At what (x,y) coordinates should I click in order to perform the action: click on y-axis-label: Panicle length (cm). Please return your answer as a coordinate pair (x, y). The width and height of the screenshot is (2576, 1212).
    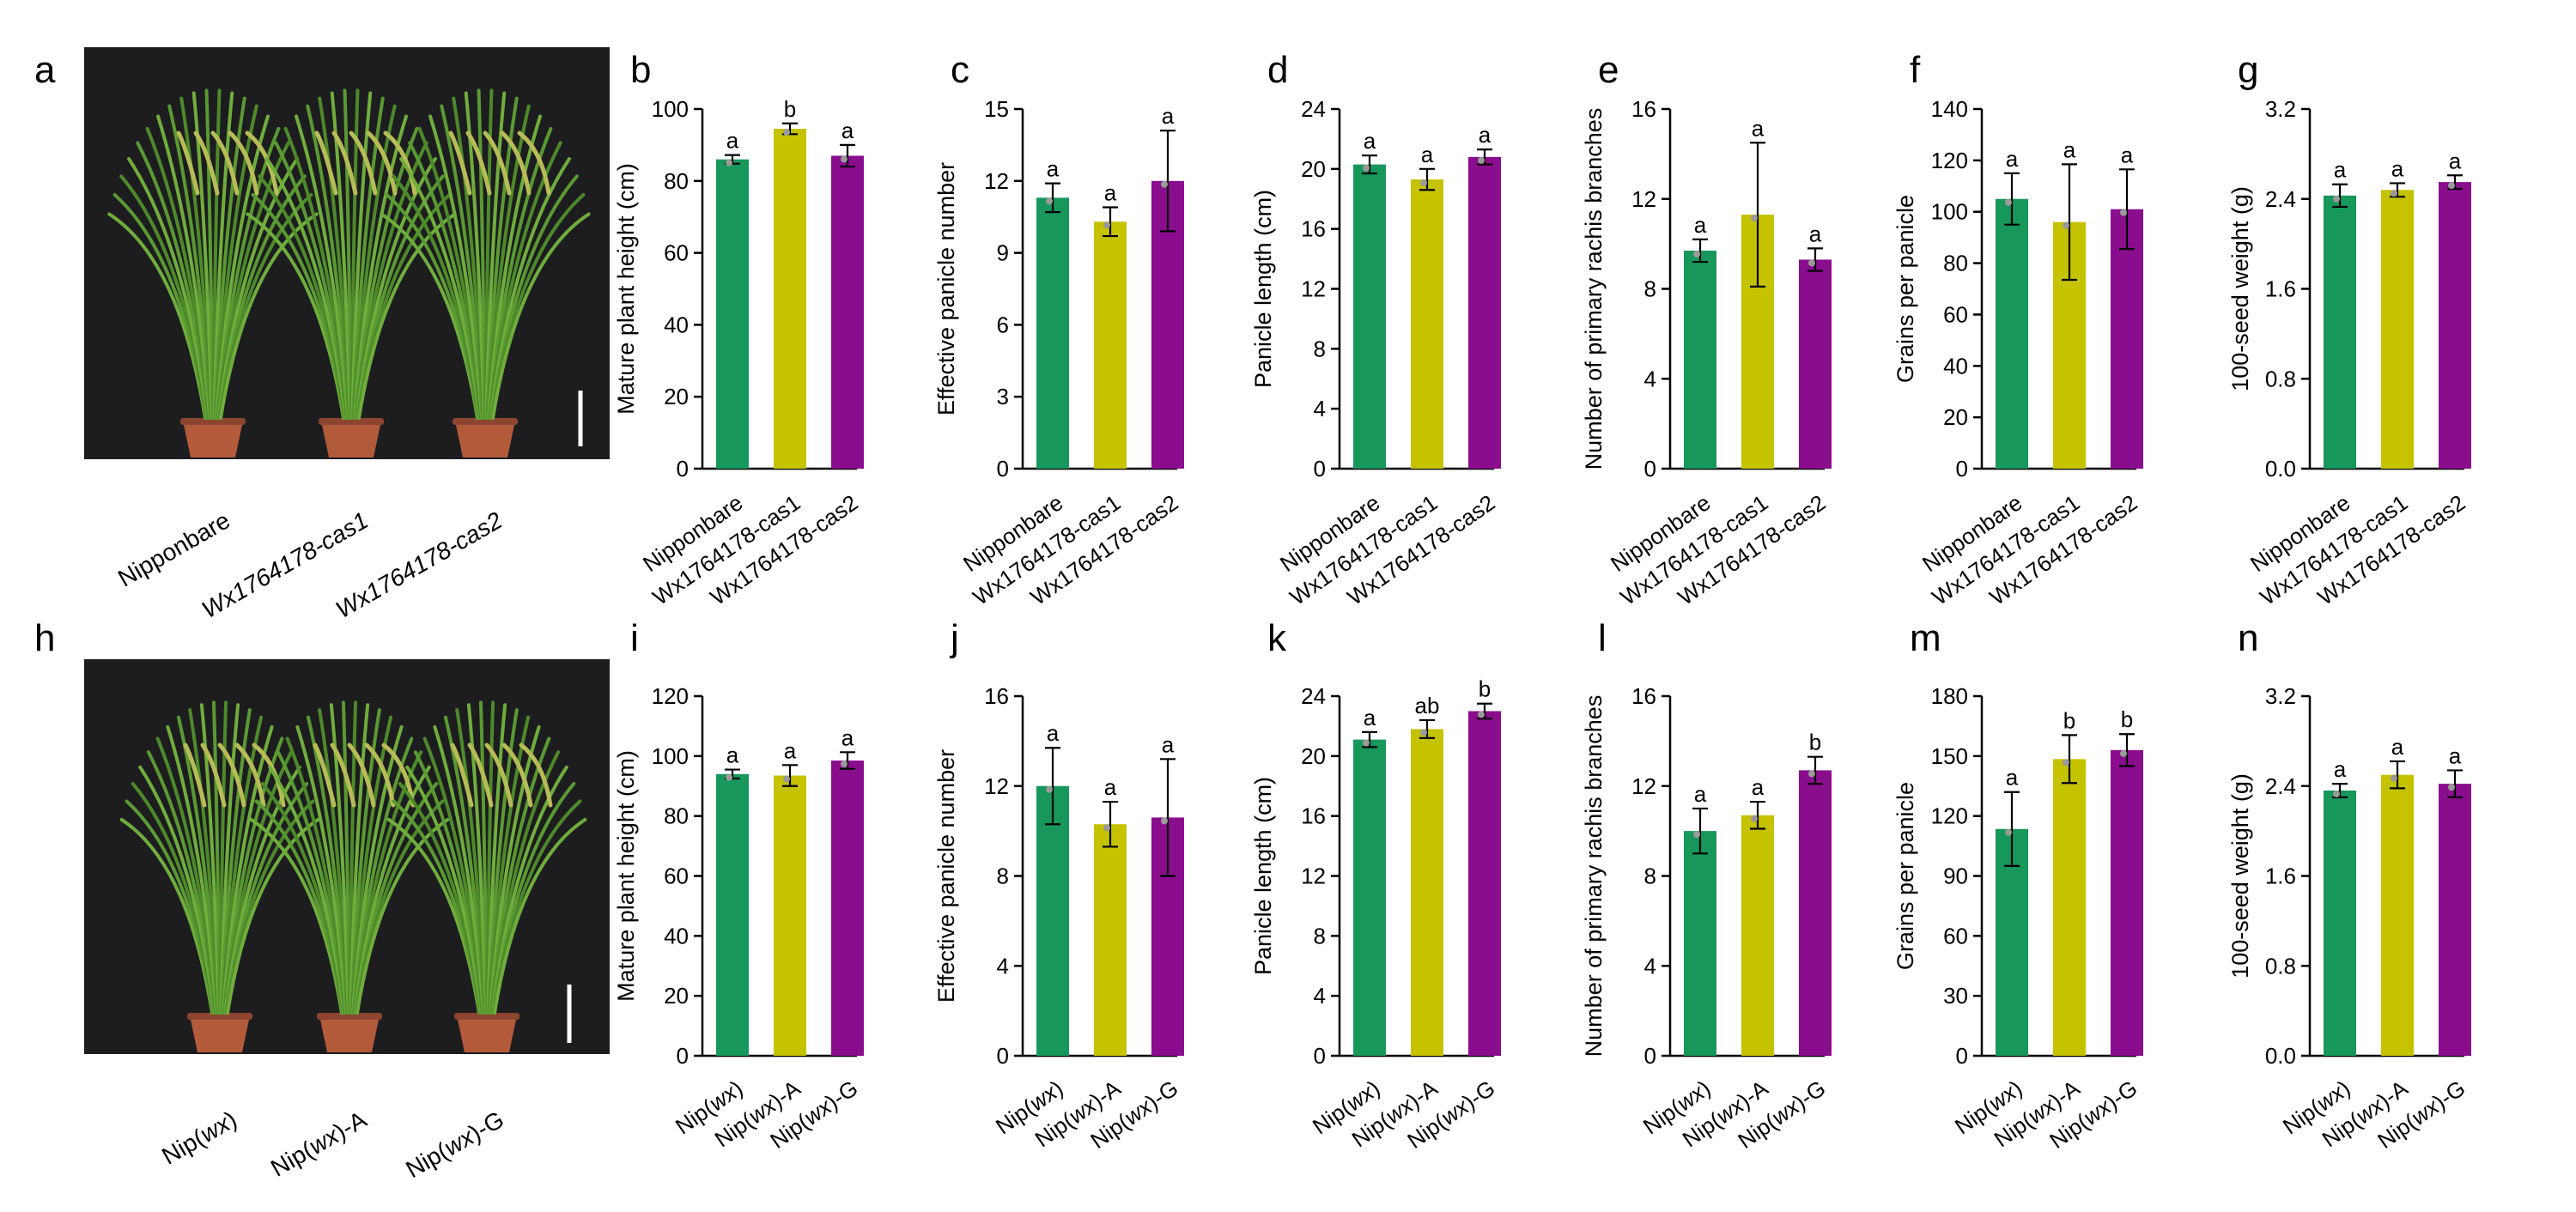
    Looking at the image, I should click on (1263, 289).